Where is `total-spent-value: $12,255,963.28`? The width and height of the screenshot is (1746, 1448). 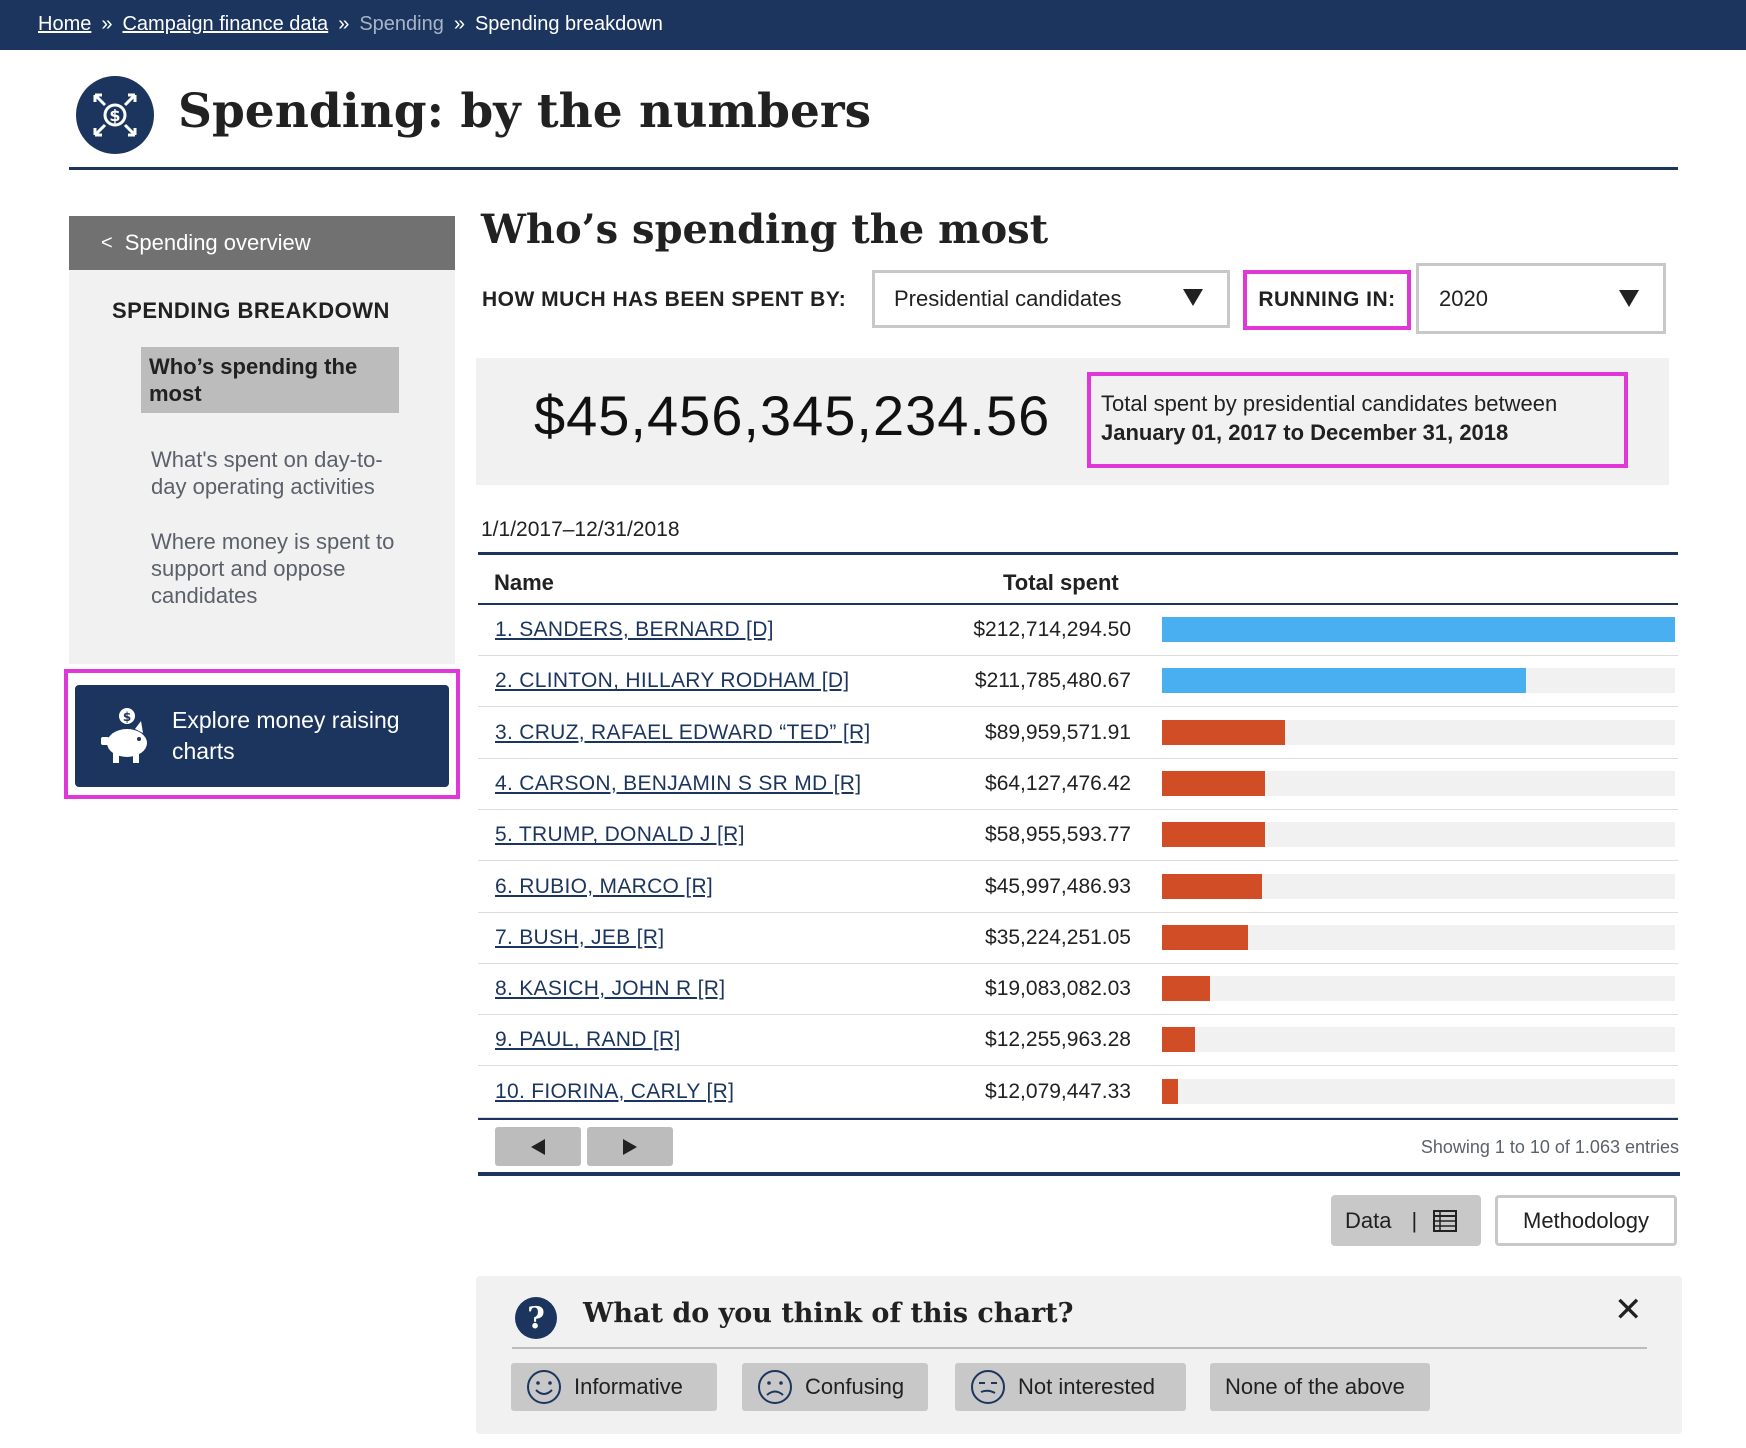
total-spent-value: $12,255,963.28 is located at coordinates (1058, 1040).